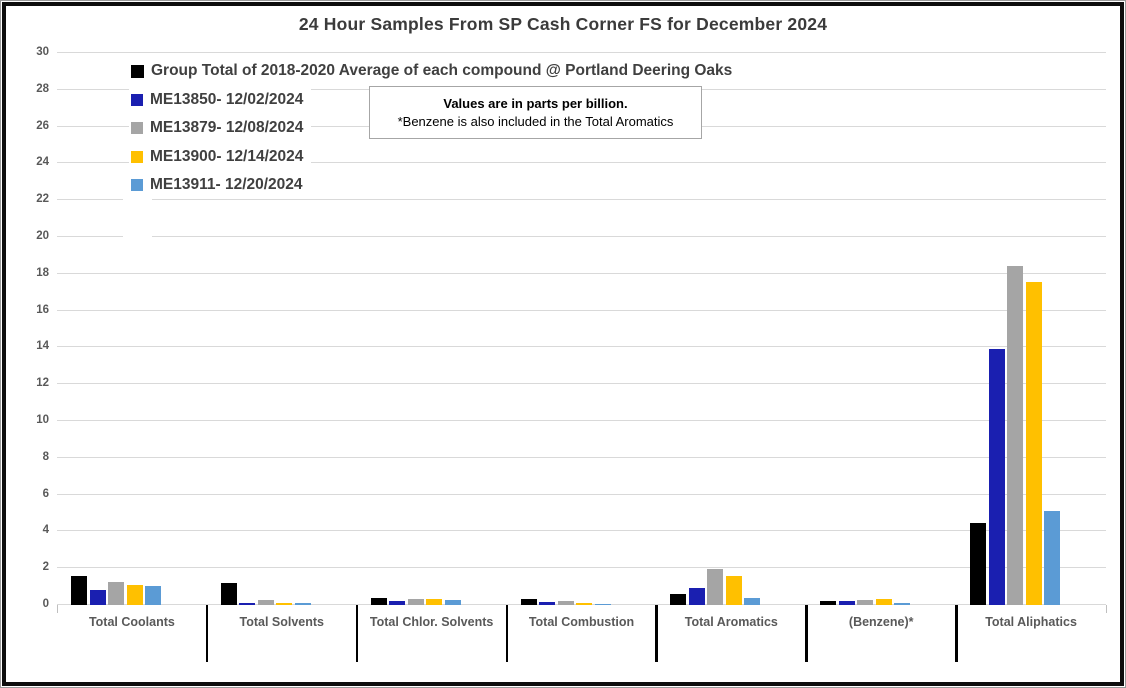 This screenshot has height=688, width=1126. Describe the element at coordinates (227, 99) in the screenshot. I see `legend-label: ME13850- 12/02/2024` at that location.